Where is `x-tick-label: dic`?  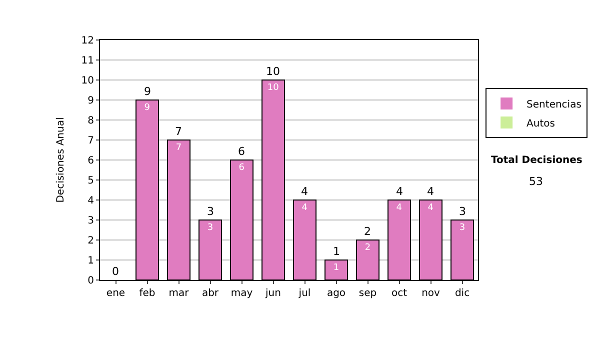 x-tick-label: dic is located at coordinates (462, 293).